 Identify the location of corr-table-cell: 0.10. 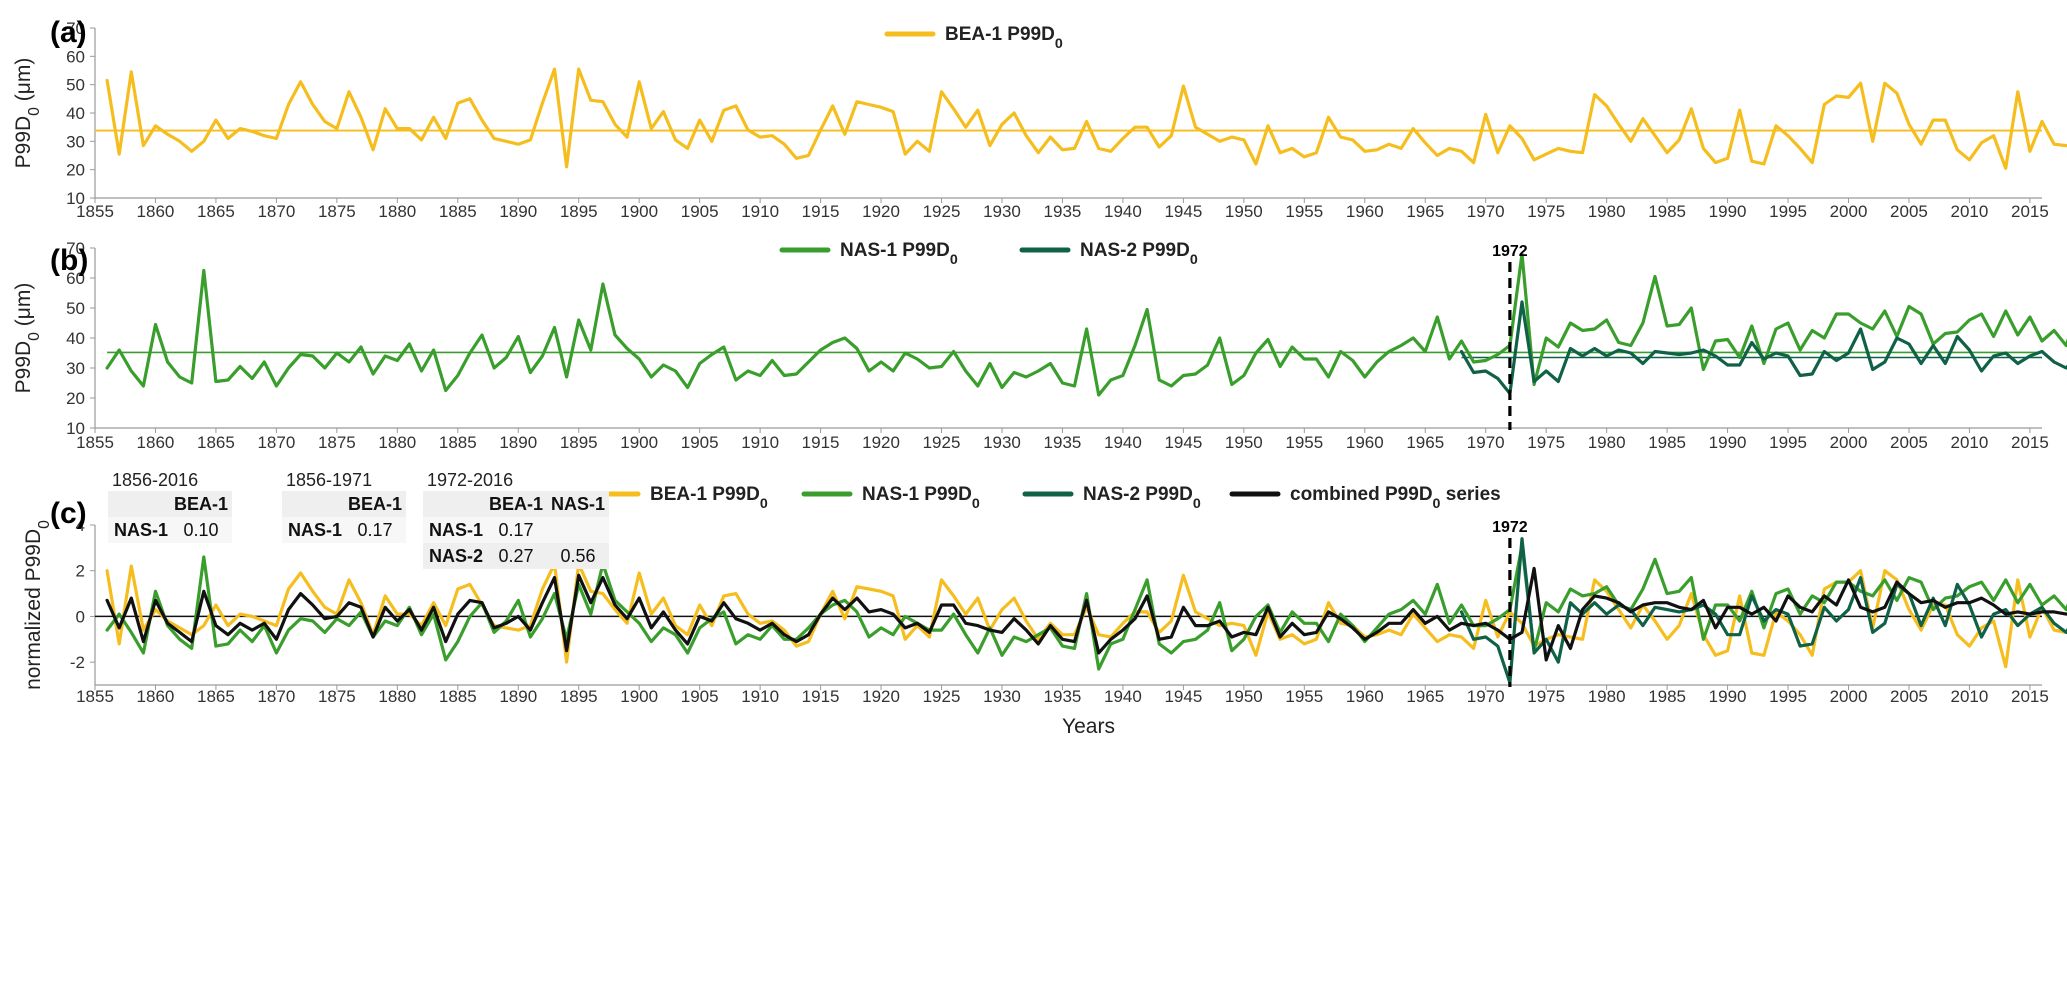
(200, 530).